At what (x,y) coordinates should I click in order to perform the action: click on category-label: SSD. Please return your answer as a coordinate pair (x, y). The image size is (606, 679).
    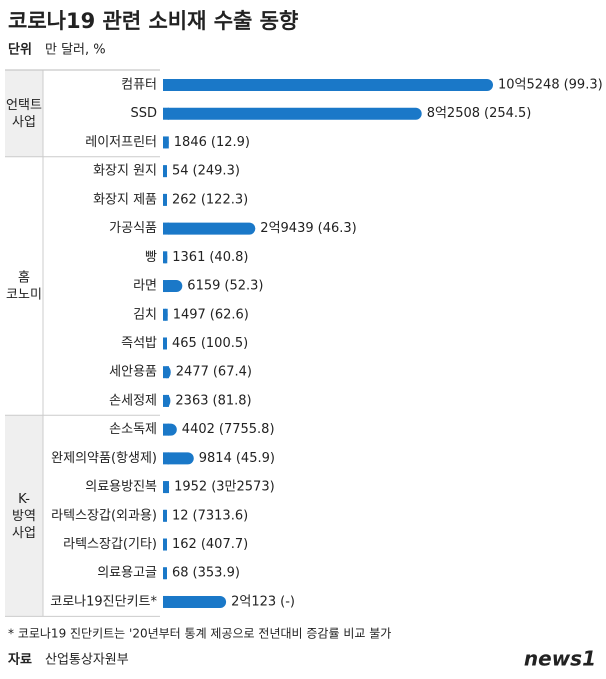
    Looking at the image, I should click on (143, 113).